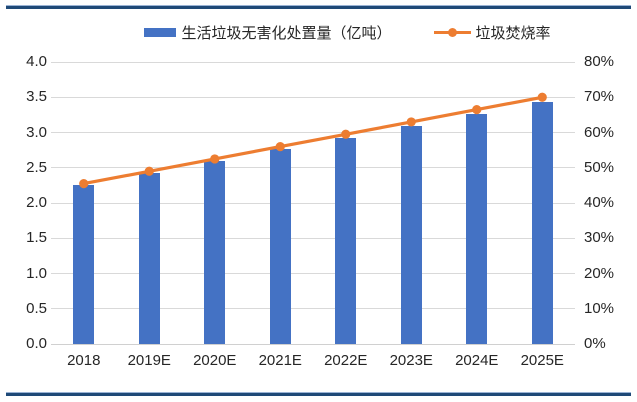  I want to click on left-axis-tick-label: 0.0, so click(36, 343).